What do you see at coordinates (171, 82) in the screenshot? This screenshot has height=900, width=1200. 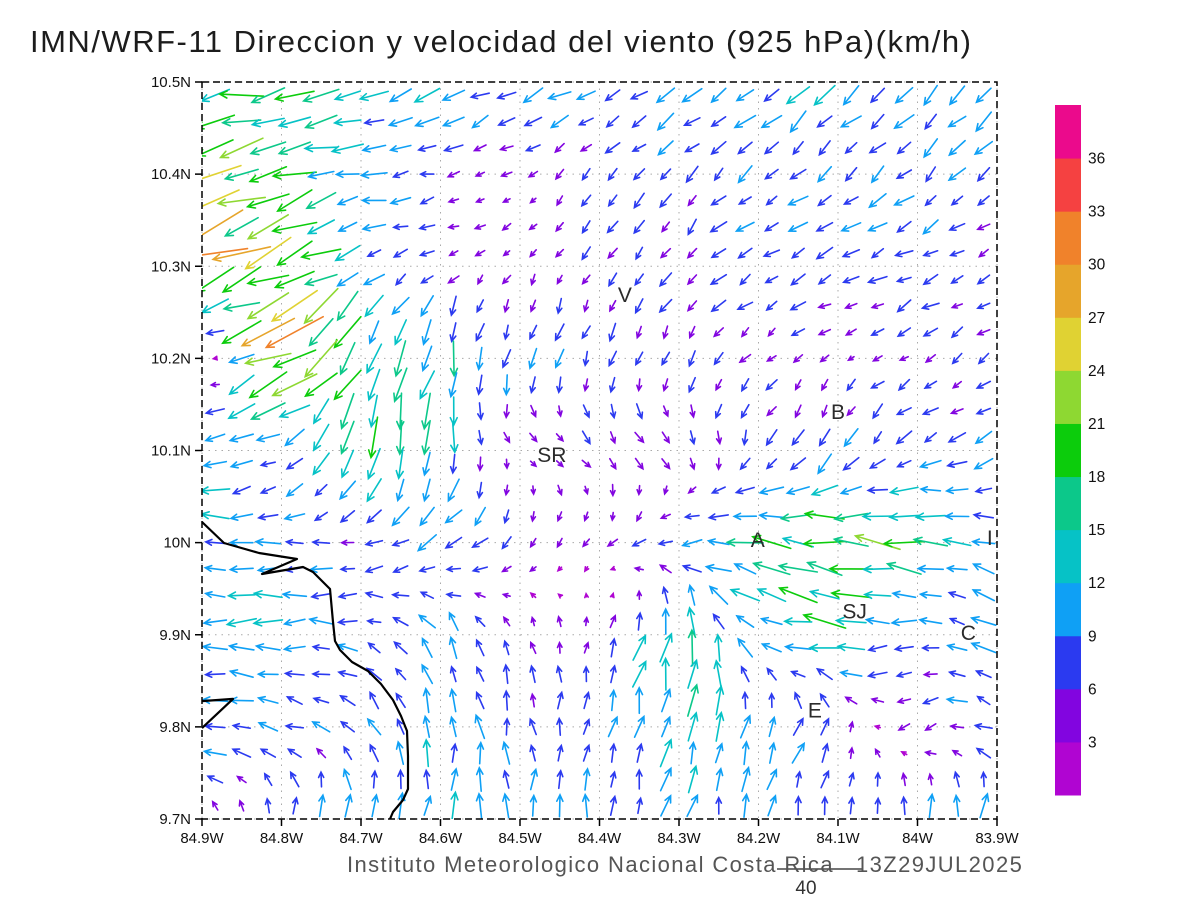 I see `y-tick-label: 10.5N` at bounding box center [171, 82].